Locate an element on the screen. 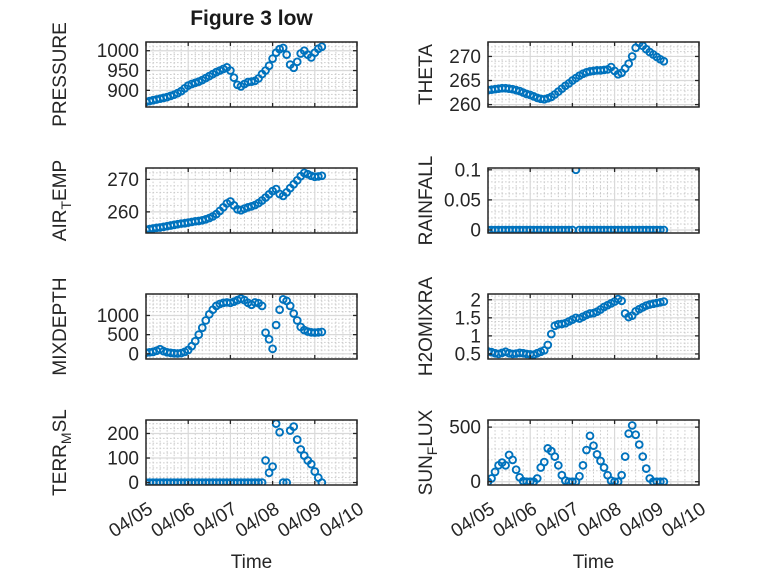 The width and height of the screenshot is (778, 583). y-tick-label: 0.5 is located at coordinates (468, 354).